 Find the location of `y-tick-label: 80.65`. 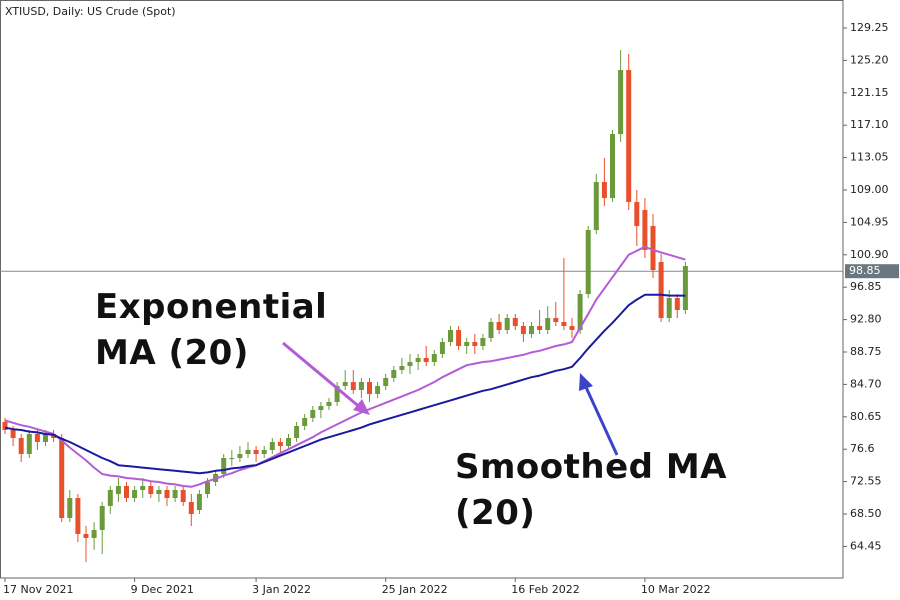

y-tick-label: 80.65 is located at coordinates (866, 416).